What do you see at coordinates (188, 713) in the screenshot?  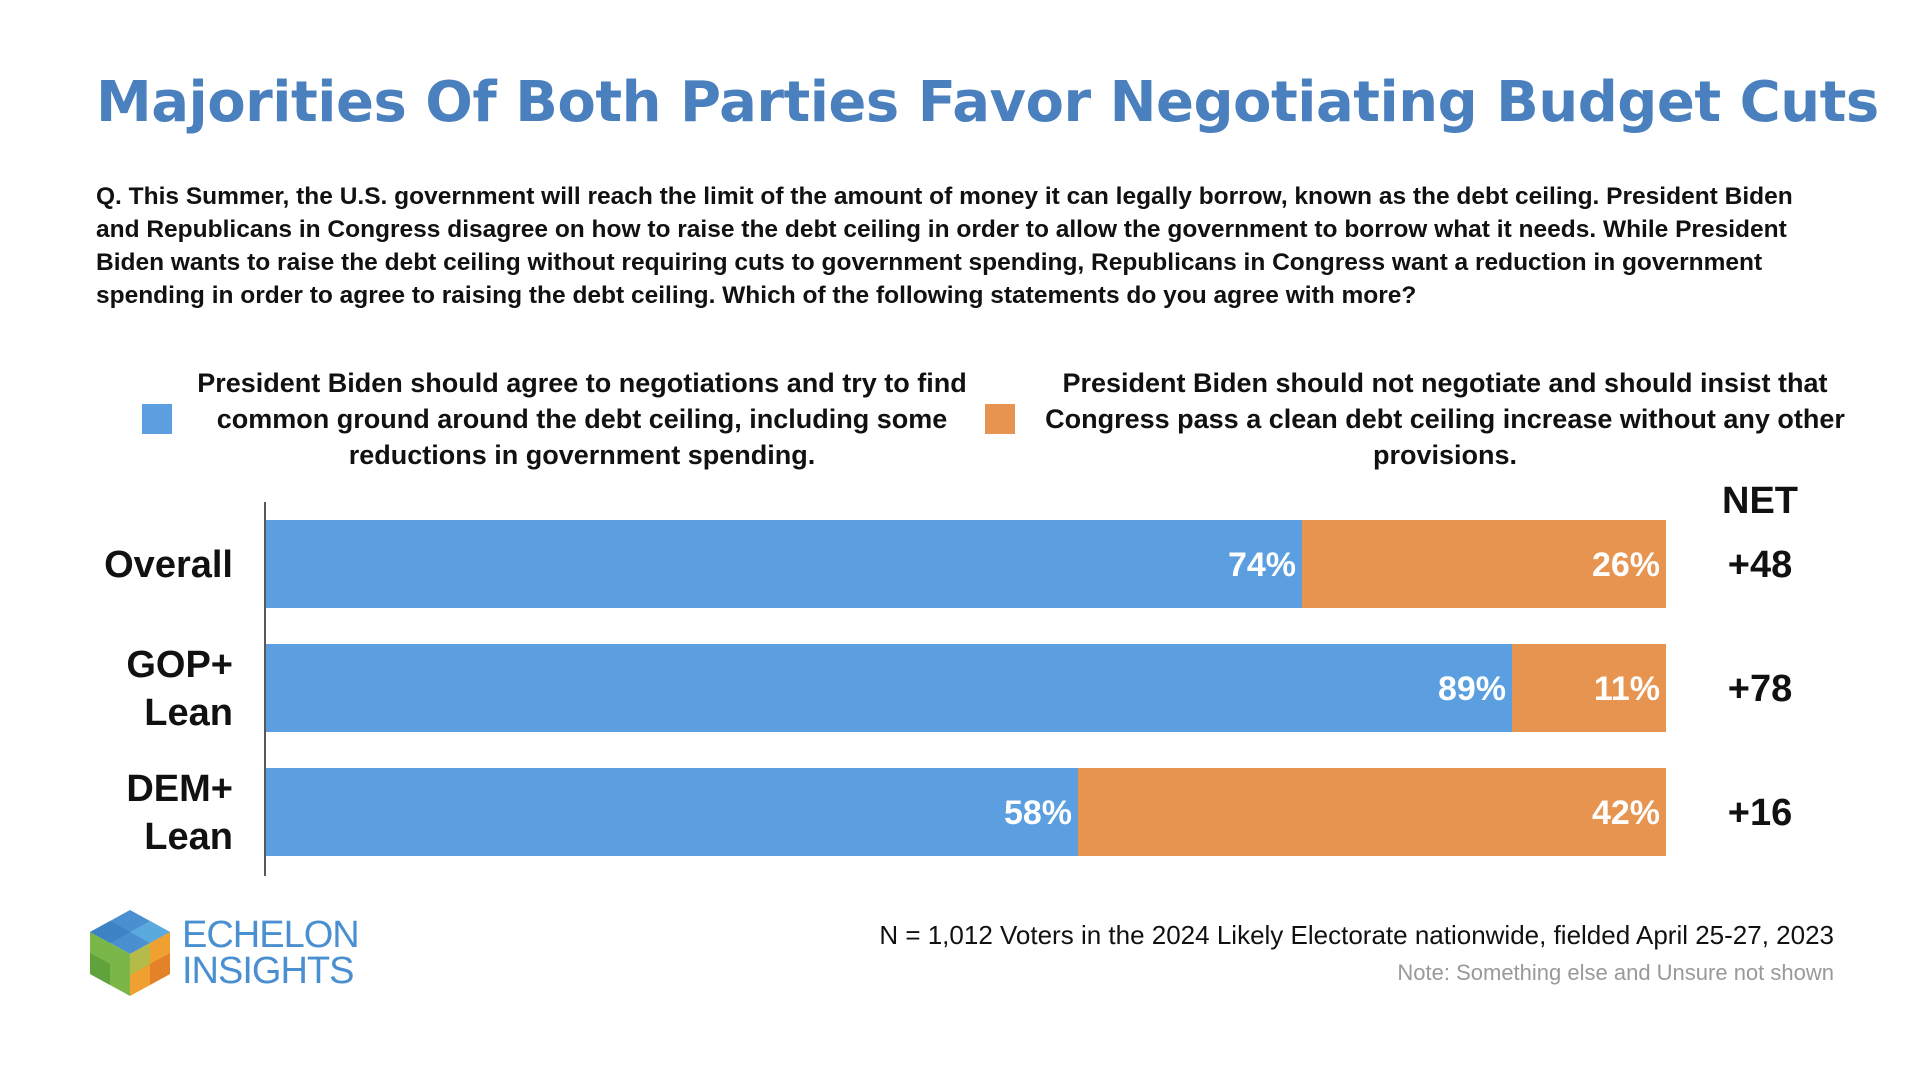 I see `category-label-1-1: Lean` at bounding box center [188, 713].